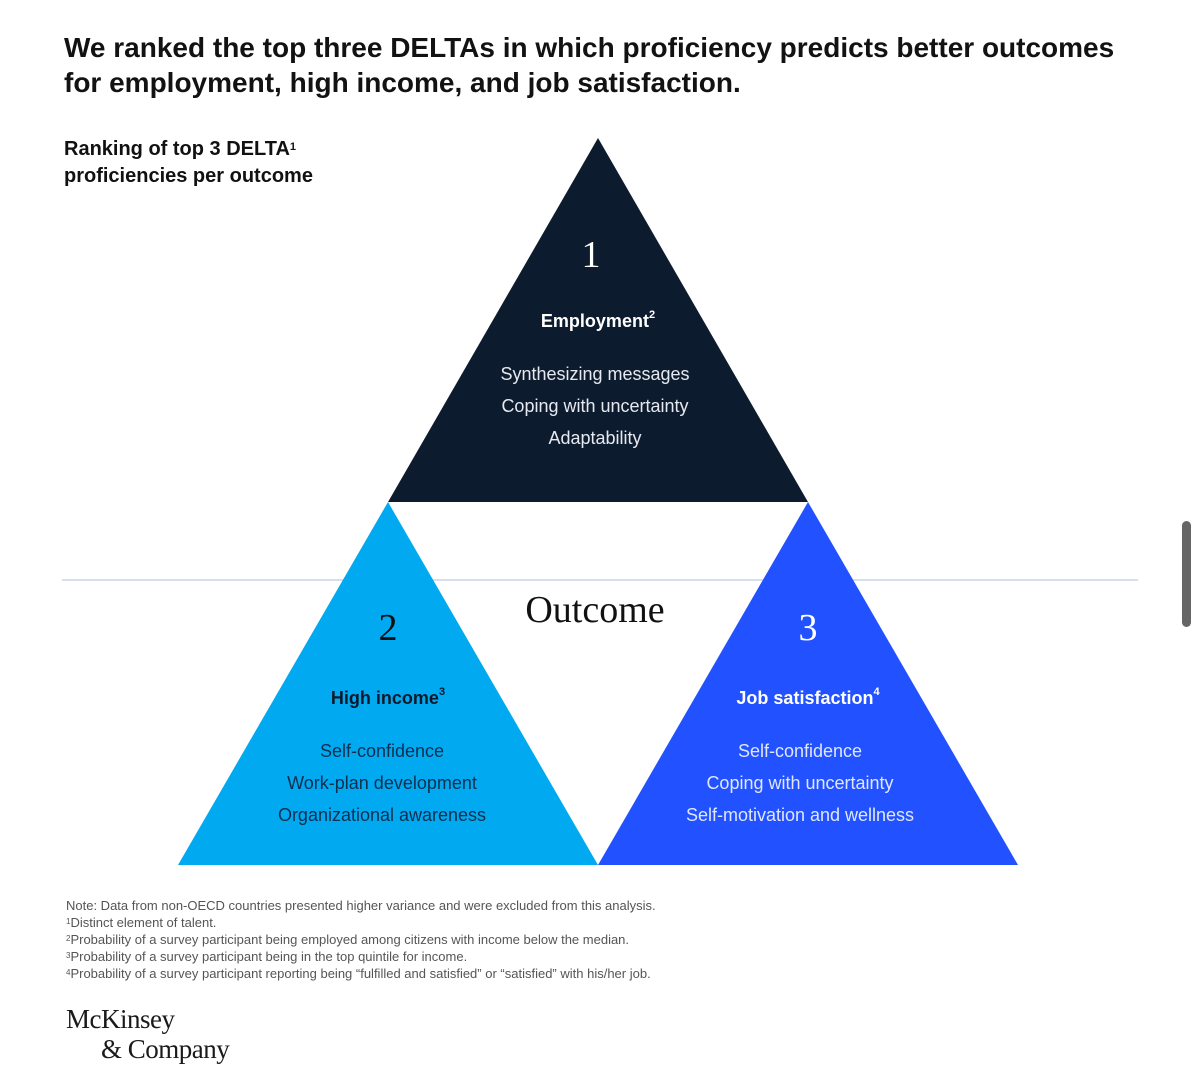 The width and height of the screenshot is (1200, 1091). I want to click on high-income-title-text: High income, so click(384, 698).